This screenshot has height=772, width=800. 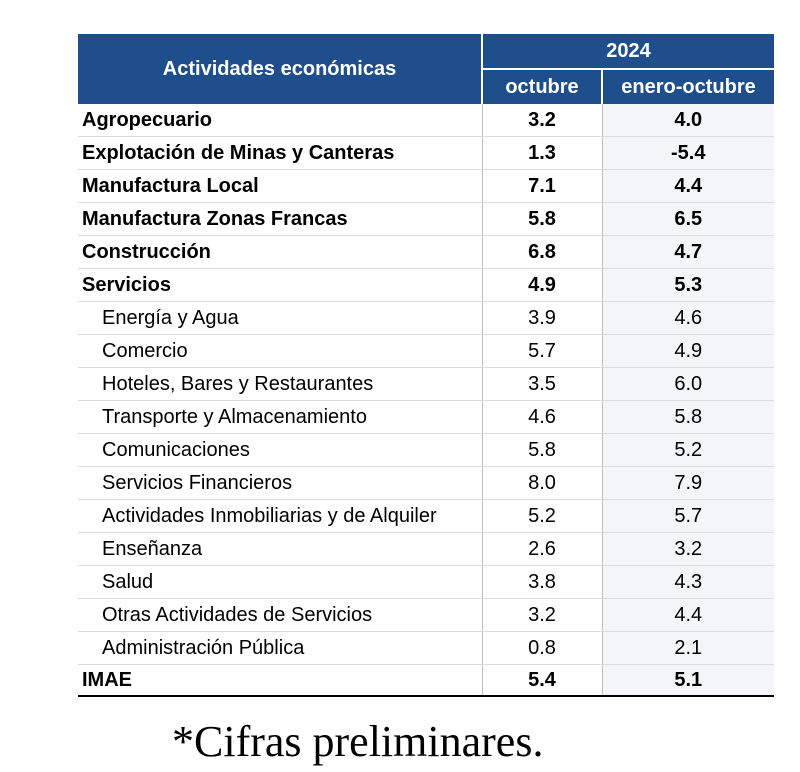 I want to click on table-row: Servicios 4.9 5.3, so click(x=426, y=285).